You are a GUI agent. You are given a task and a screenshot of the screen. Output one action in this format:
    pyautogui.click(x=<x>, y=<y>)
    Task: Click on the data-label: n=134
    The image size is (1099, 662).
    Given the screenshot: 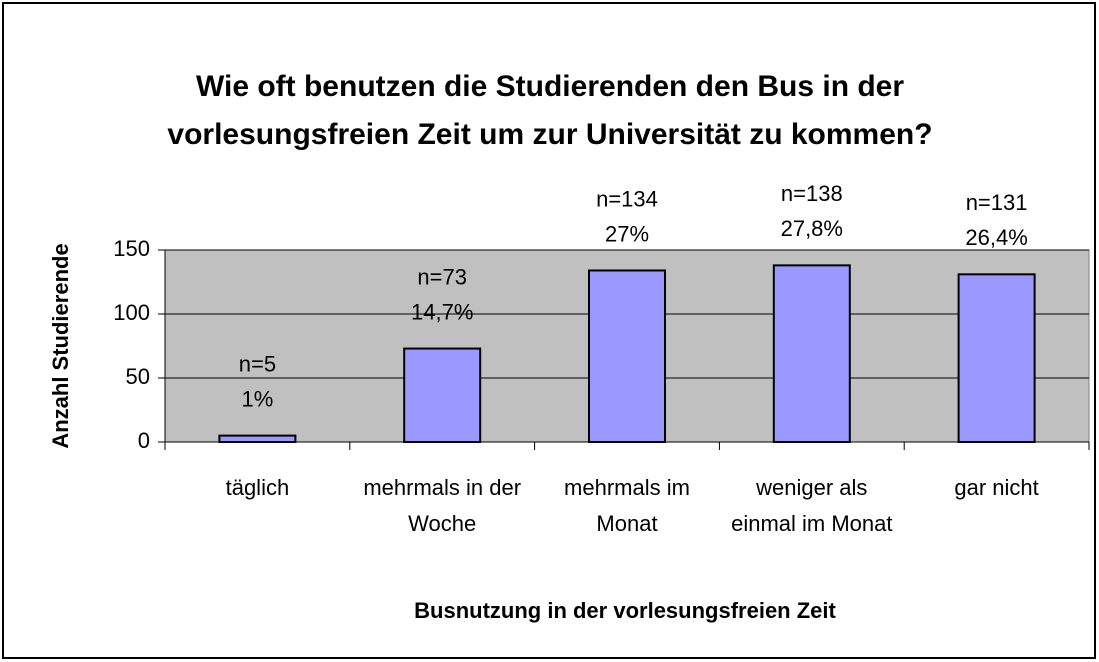 What is the action you would take?
    pyautogui.click(x=627, y=198)
    